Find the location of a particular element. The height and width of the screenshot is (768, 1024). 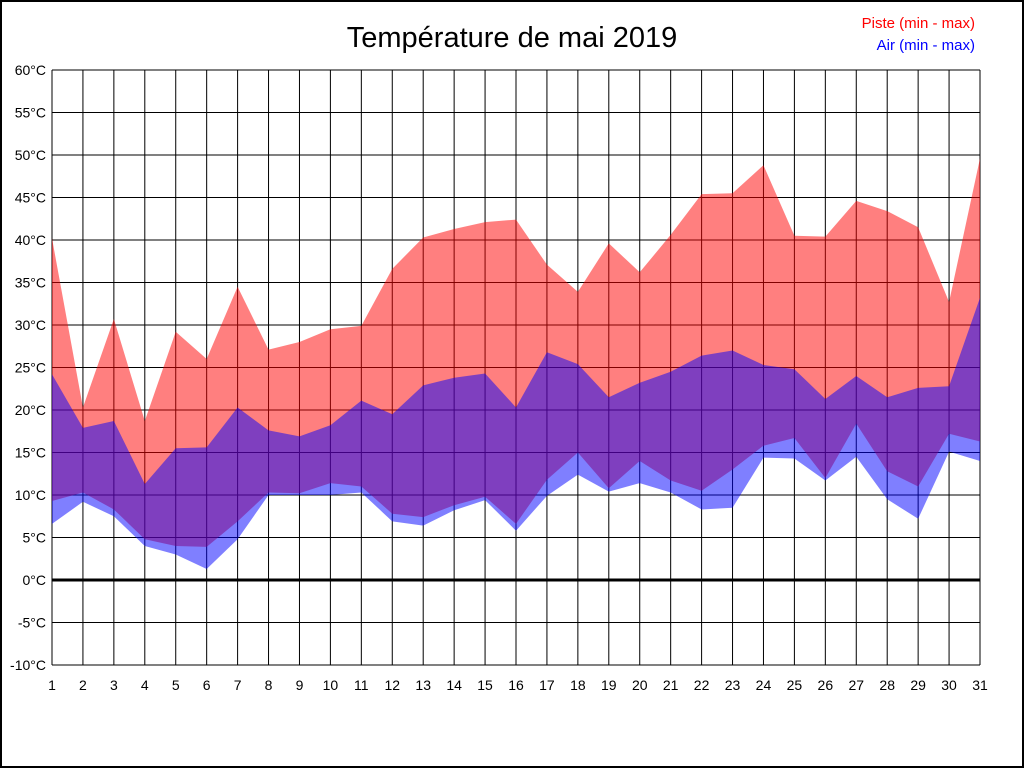

y-tick-label: 30°C is located at coordinates (30, 325).